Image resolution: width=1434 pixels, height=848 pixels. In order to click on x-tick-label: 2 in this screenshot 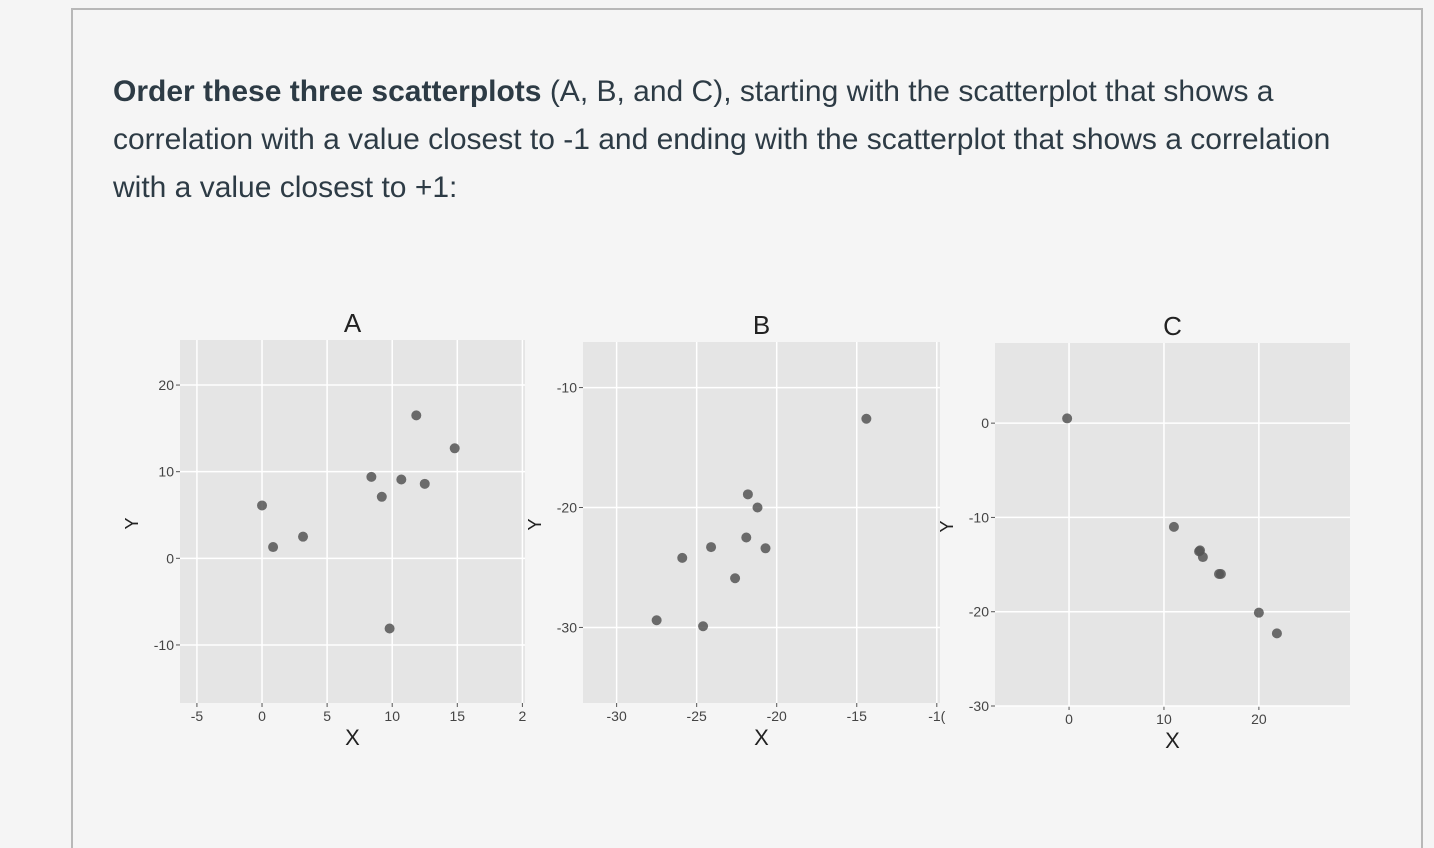, I will do `click(522, 716)`.